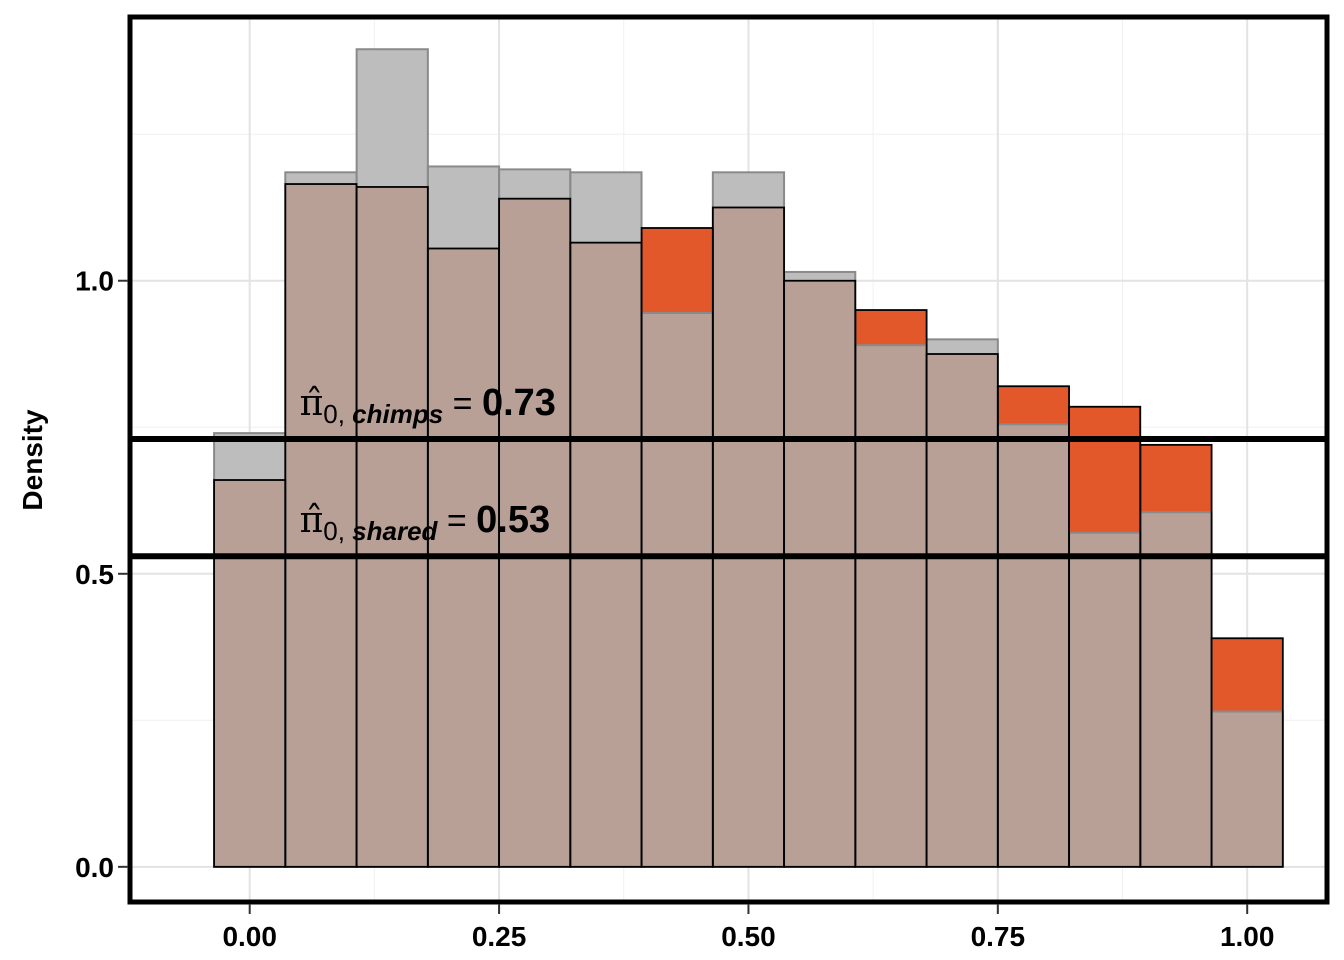 The height and width of the screenshot is (960, 1344). Describe the element at coordinates (94, 281) in the screenshot. I see `y-tick-label-2: 1.0` at that location.